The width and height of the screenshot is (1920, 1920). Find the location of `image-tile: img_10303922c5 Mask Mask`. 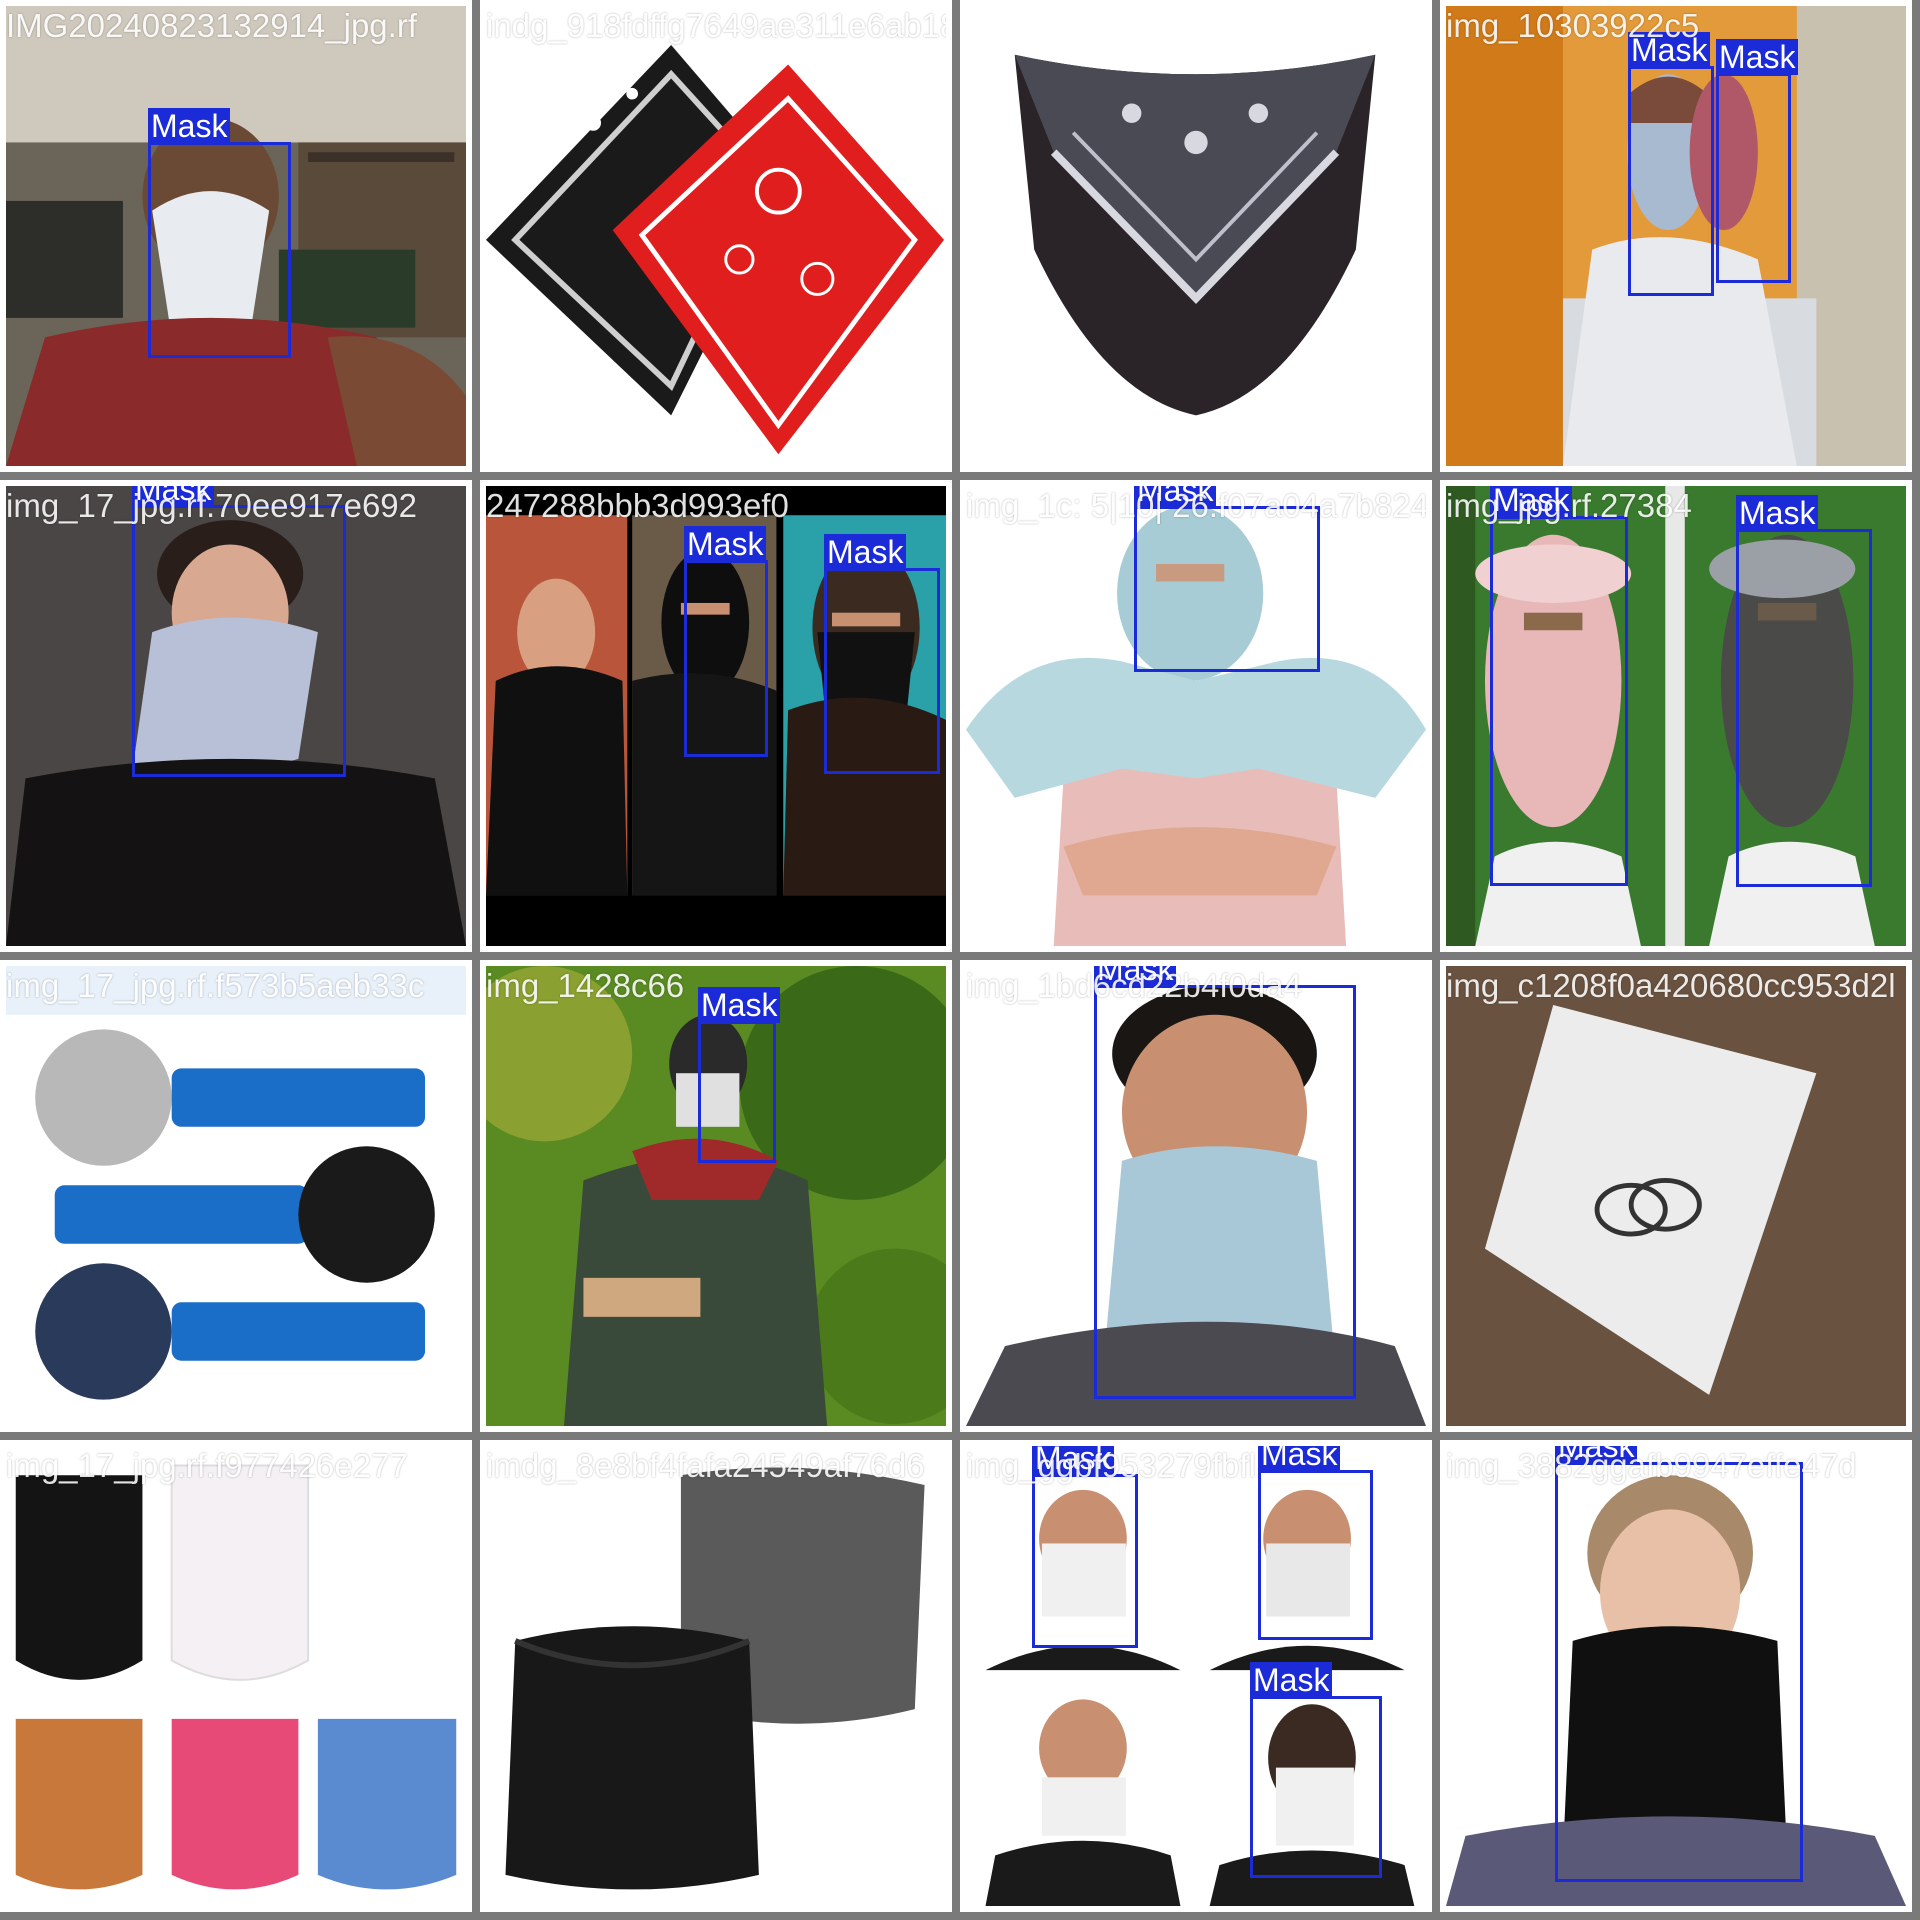

image-tile: img_10303922c5 Mask Mask is located at coordinates (1676, 236).